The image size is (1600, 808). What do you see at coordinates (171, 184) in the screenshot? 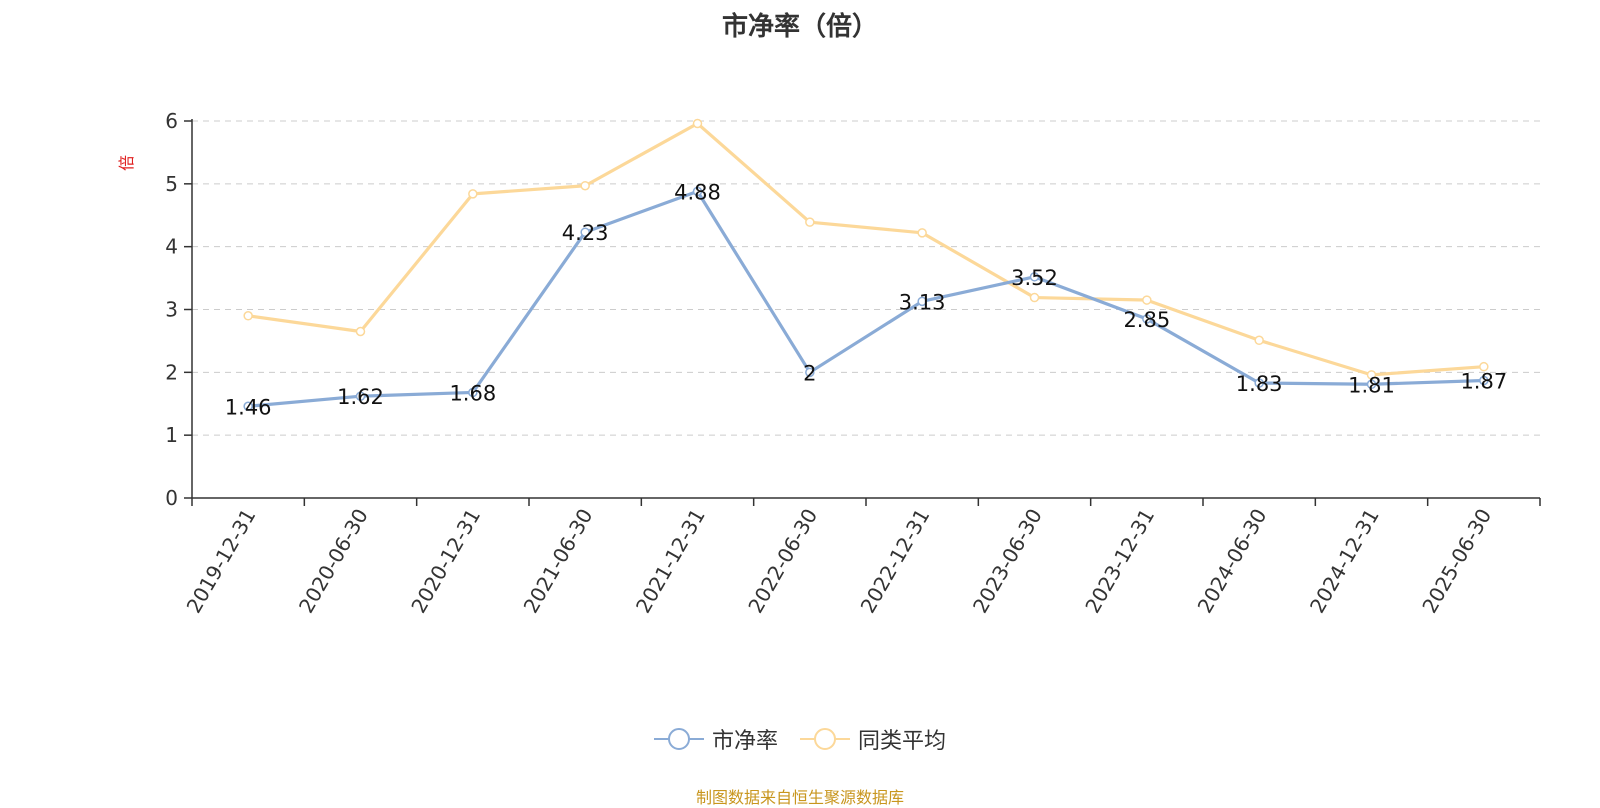
I see `y-tick-label: 5` at bounding box center [171, 184].